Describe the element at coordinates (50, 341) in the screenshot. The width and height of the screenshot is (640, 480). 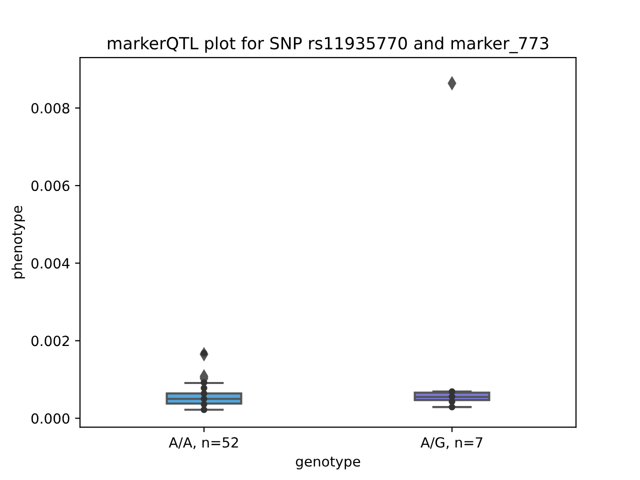
I see `y-tick-label: 0.002` at that location.